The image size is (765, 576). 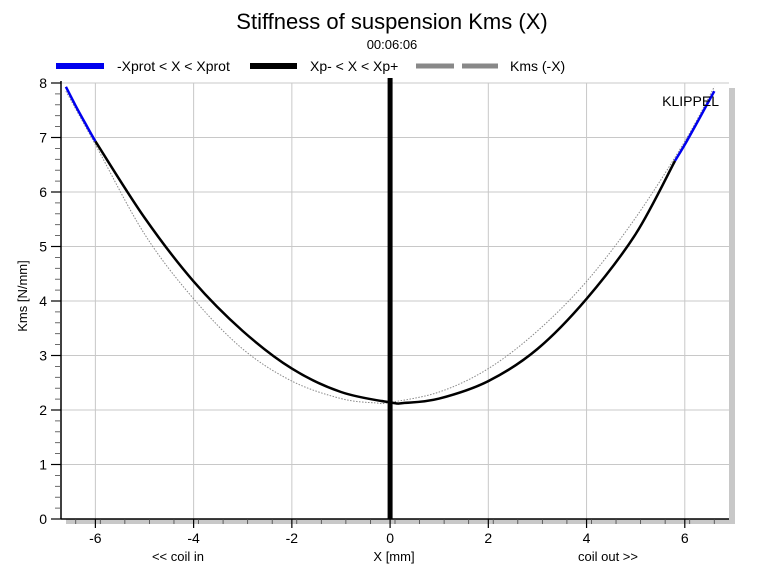 I want to click on x-axis-label-left: << coil in, so click(x=178, y=556).